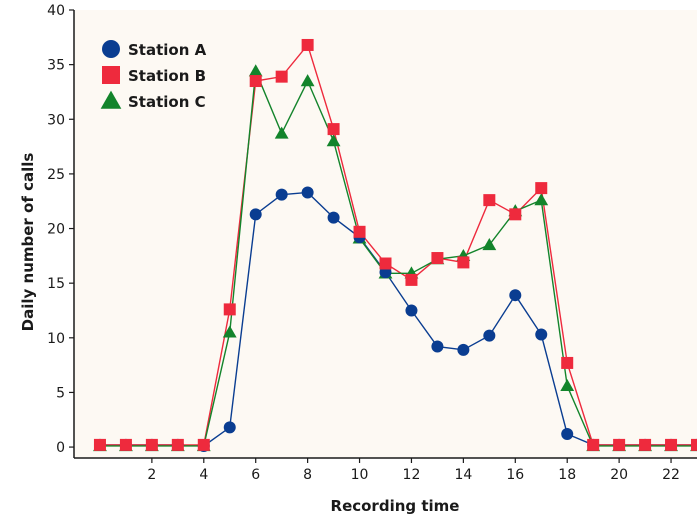  What do you see at coordinates (167, 76) in the screenshot?
I see `legend-label: Station B` at bounding box center [167, 76].